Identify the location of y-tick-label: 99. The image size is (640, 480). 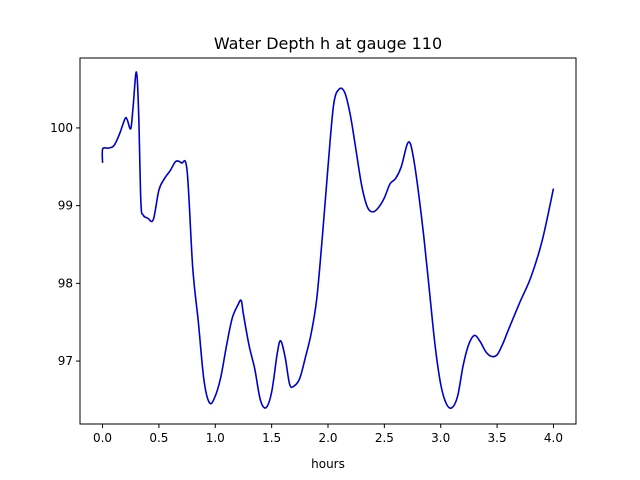
(65, 206).